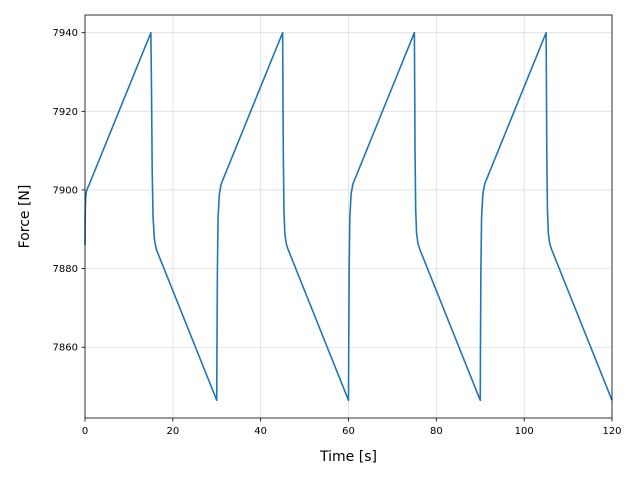 The width and height of the screenshot is (640, 480). I want to click on y-tick-label: 7940, so click(65, 33).